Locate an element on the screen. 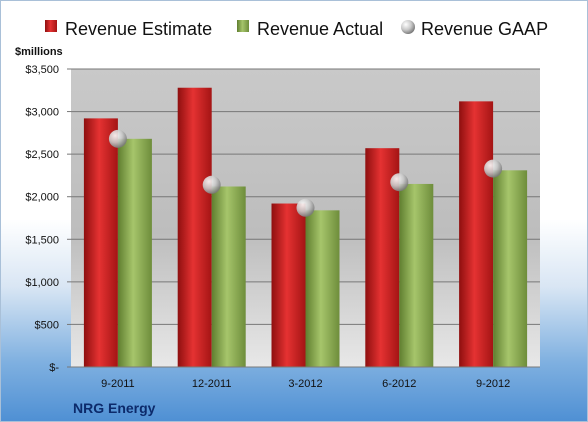 This screenshot has height=422, width=588. x-tick-label: 3-2012 is located at coordinates (305, 384).